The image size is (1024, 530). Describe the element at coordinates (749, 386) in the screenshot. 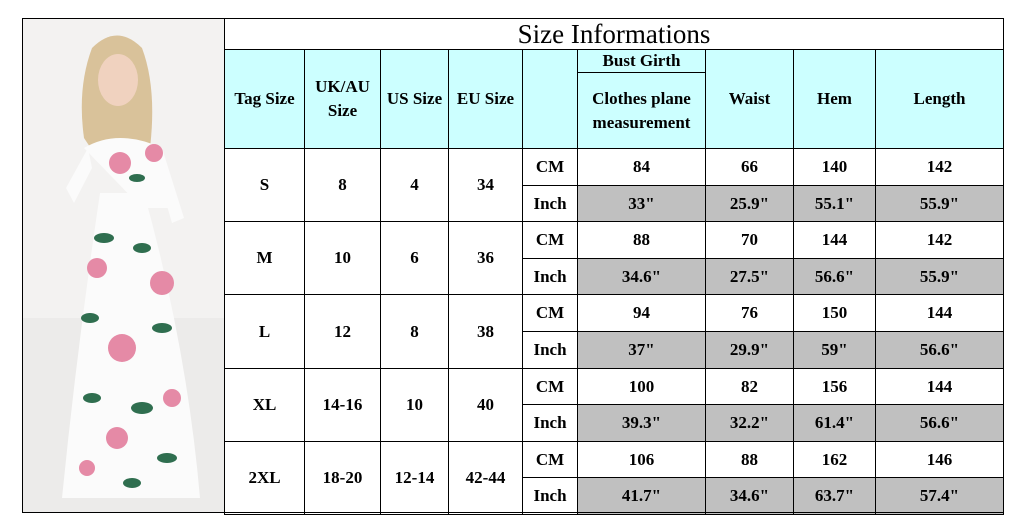

I see `measurement: 82` at that location.